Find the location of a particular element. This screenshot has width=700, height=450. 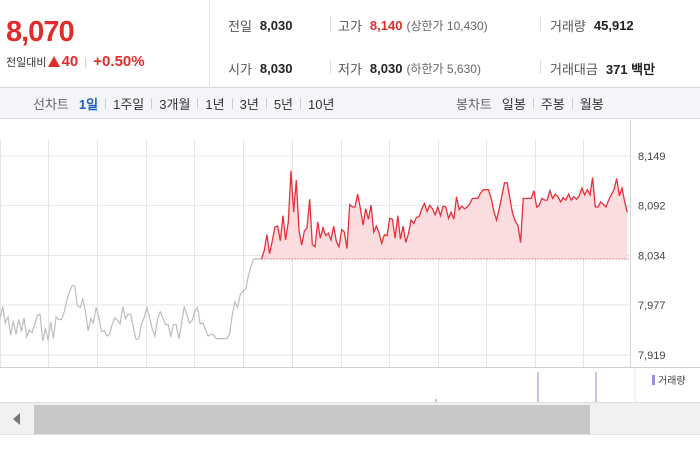

stat-value: 371 백만 is located at coordinates (630, 69).